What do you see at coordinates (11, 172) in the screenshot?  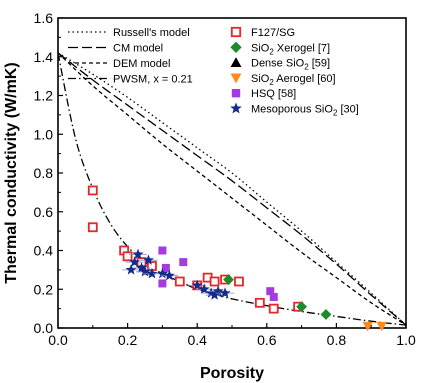 I see `y-axis-title: Thermal conductivity (W/mK)` at bounding box center [11, 172].